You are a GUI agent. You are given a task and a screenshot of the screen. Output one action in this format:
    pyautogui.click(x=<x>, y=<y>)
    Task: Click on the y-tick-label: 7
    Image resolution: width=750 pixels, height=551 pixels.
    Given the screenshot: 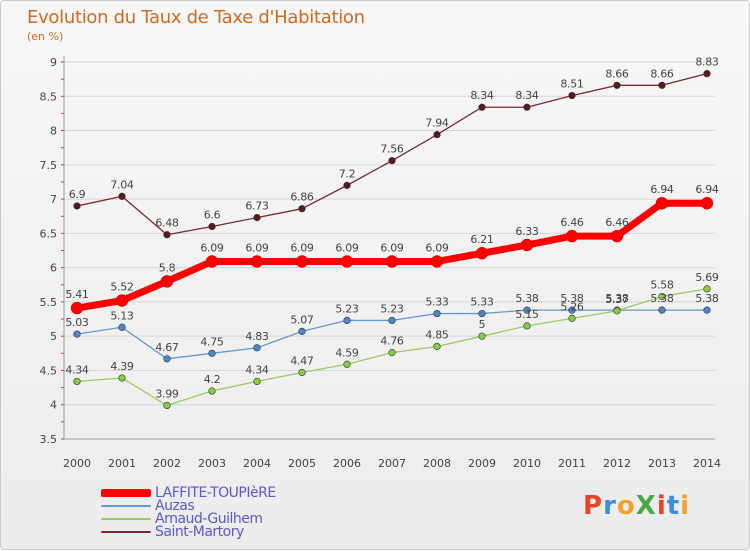 What is the action you would take?
    pyautogui.click(x=53, y=199)
    